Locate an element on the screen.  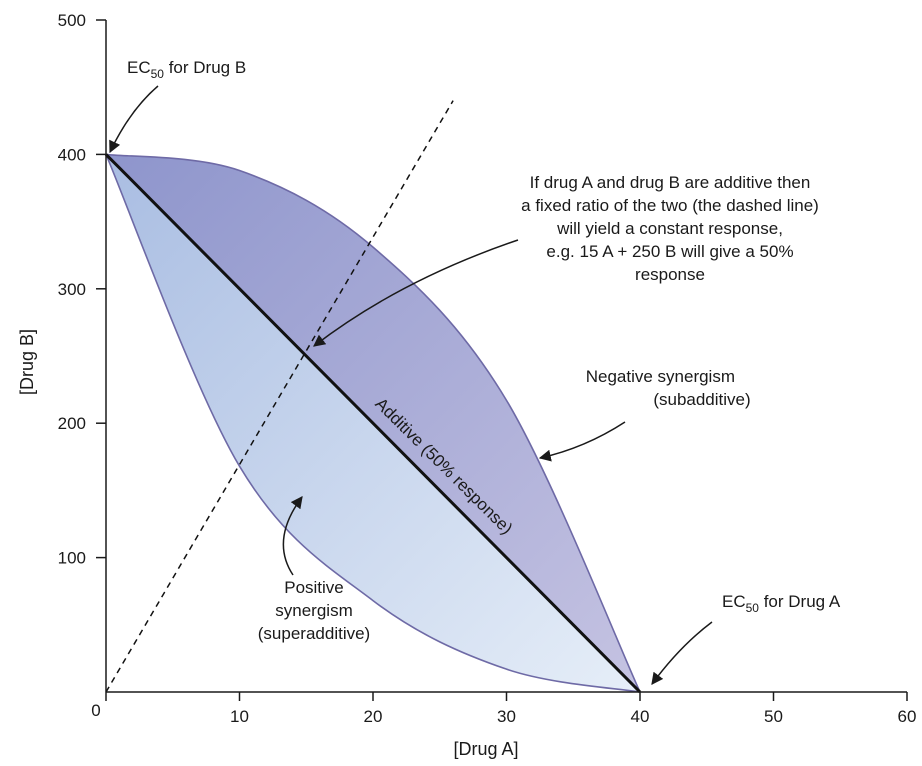
x-tick-label: 50 is located at coordinates (773, 716).